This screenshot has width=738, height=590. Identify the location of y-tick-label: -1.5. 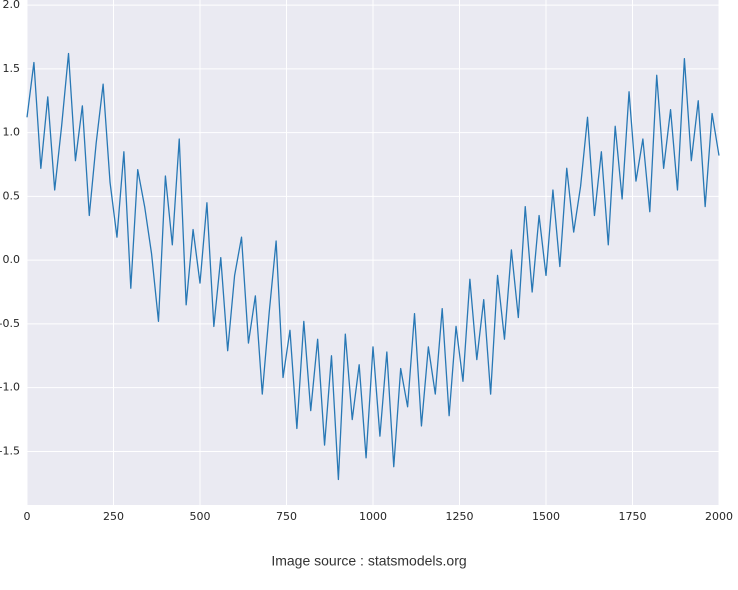
(10, 450).